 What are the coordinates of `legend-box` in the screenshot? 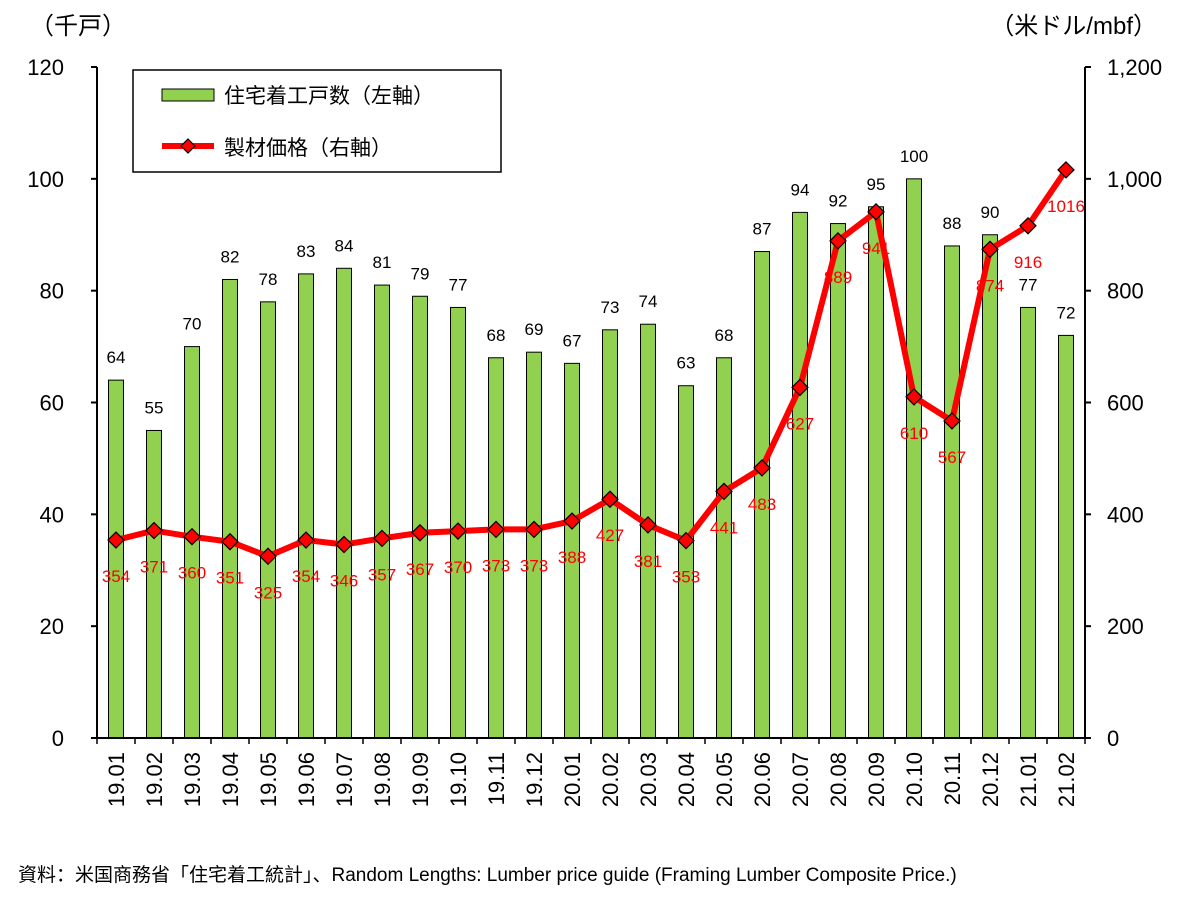 It's located at (317, 121).